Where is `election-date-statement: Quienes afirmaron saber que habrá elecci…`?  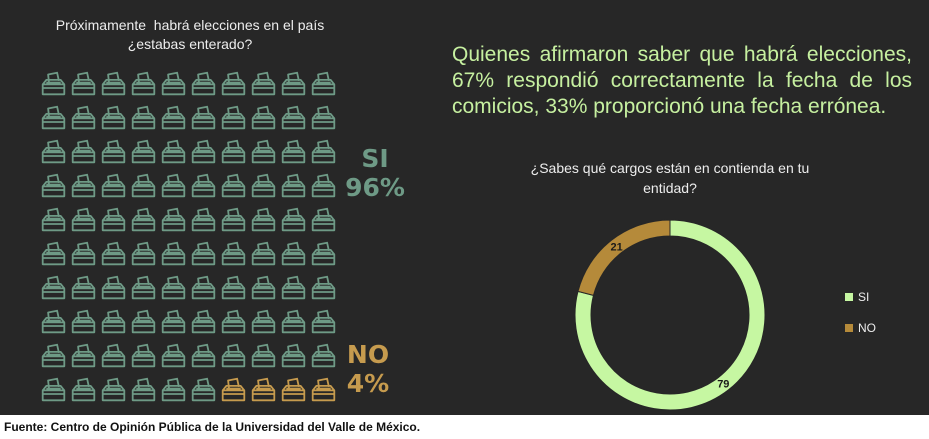 election-date-statement: Quienes afirmaron saber que habrá elecci… is located at coordinates (682, 80).